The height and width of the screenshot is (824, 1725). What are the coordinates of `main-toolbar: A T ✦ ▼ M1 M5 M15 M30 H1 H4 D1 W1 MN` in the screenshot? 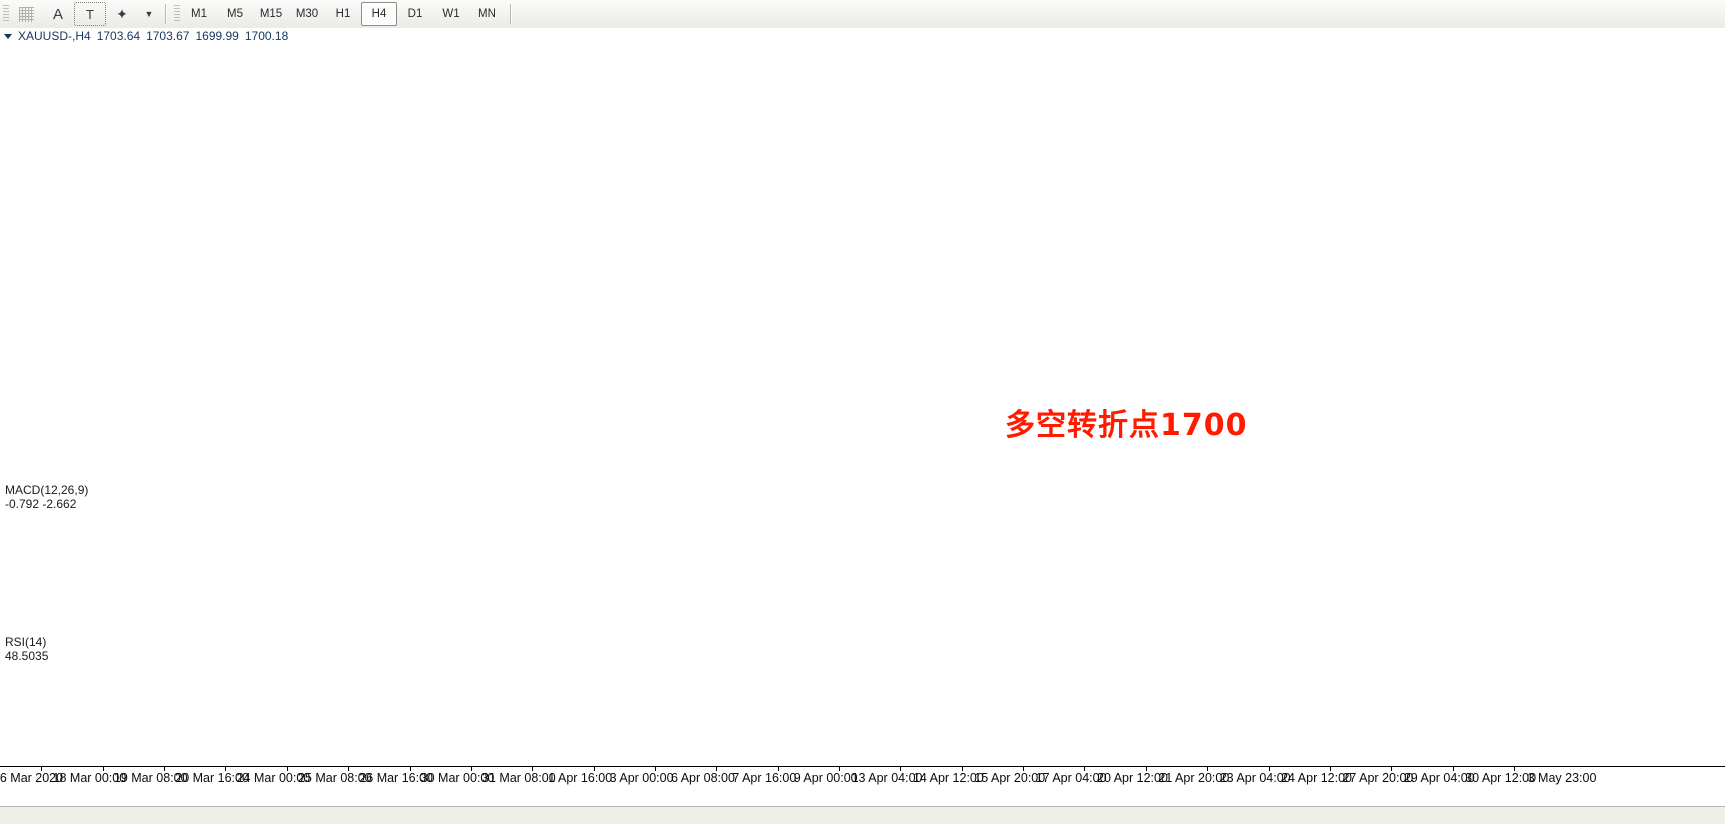 It's located at (862, 14).